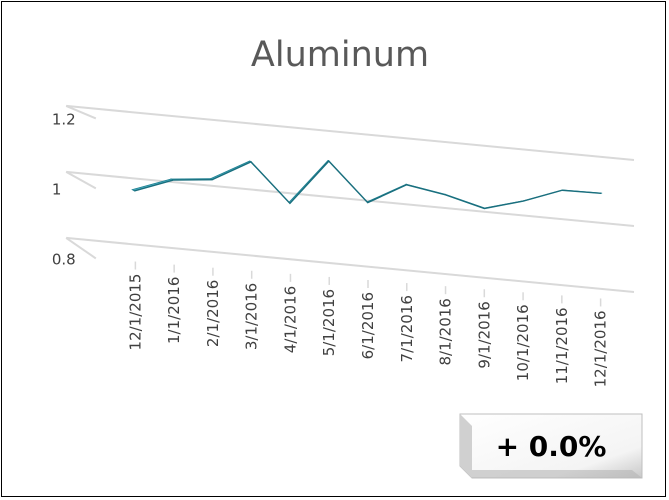 This screenshot has width=669, height=500. I want to click on x-tick-label: 9/1/2016, so click(484, 334).